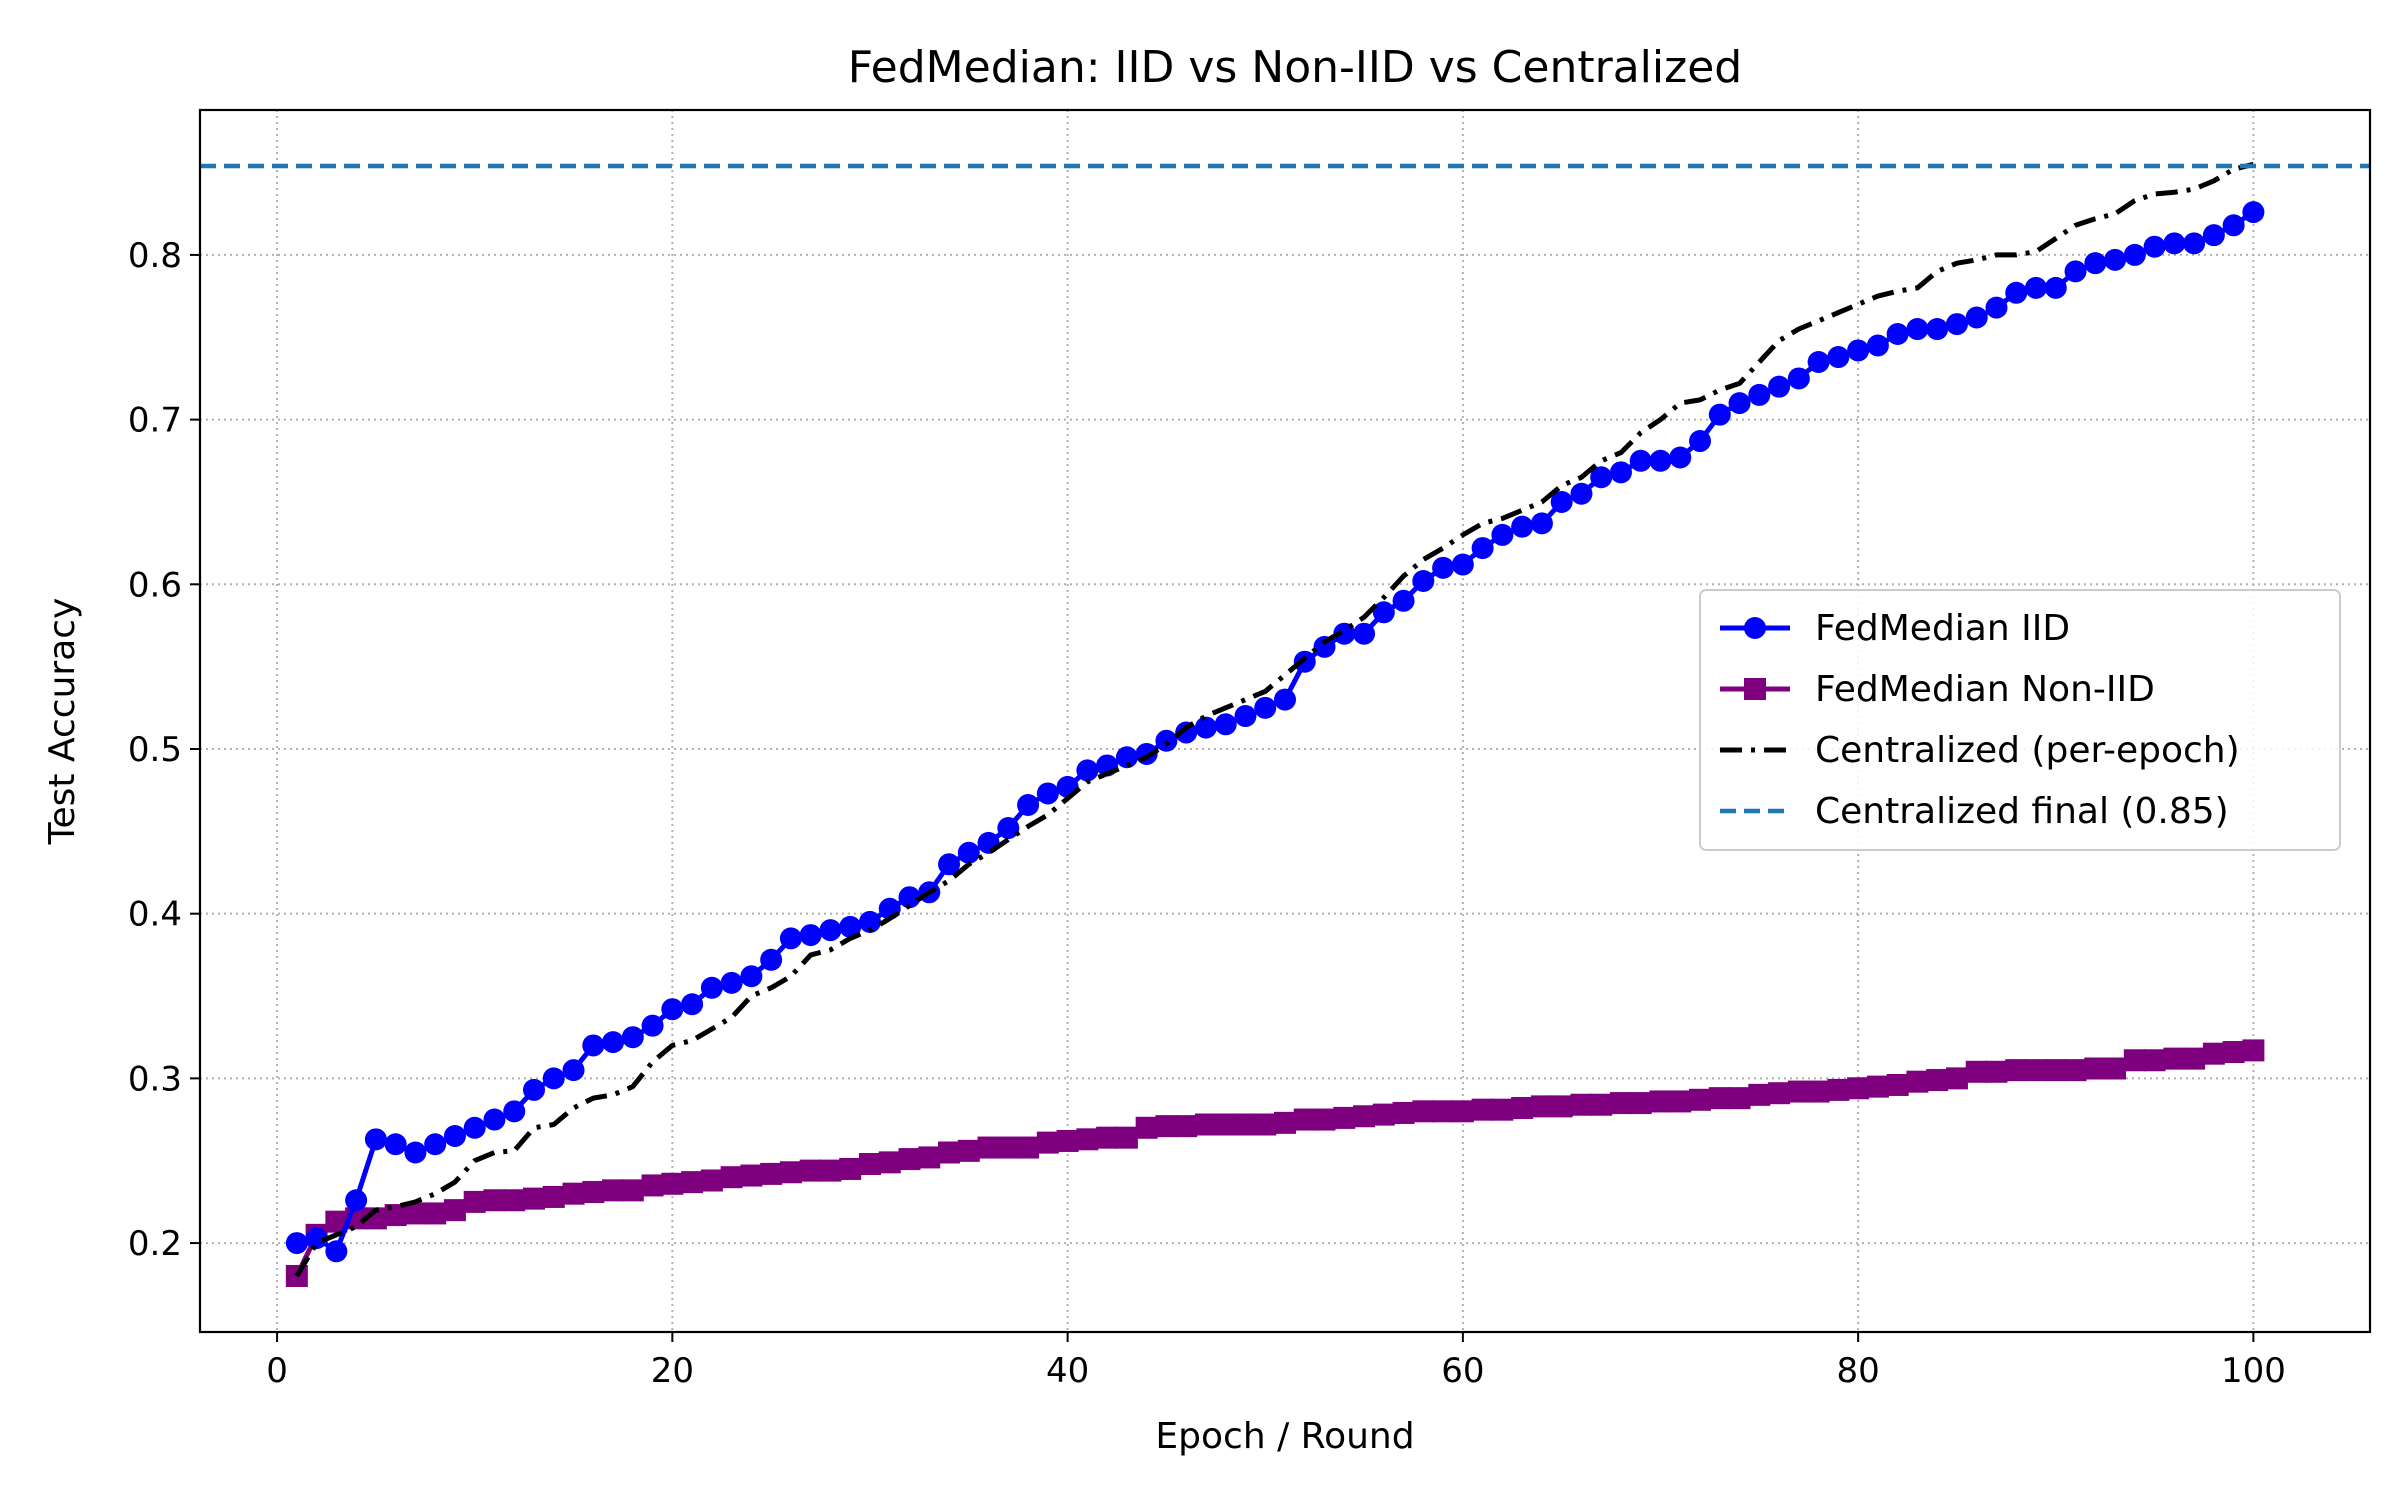 This screenshot has width=2400, height=1500. What do you see at coordinates (1284, 1436) in the screenshot?
I see `x-axis-label: Epoch / Round` at bounding box center [1284, 1436].